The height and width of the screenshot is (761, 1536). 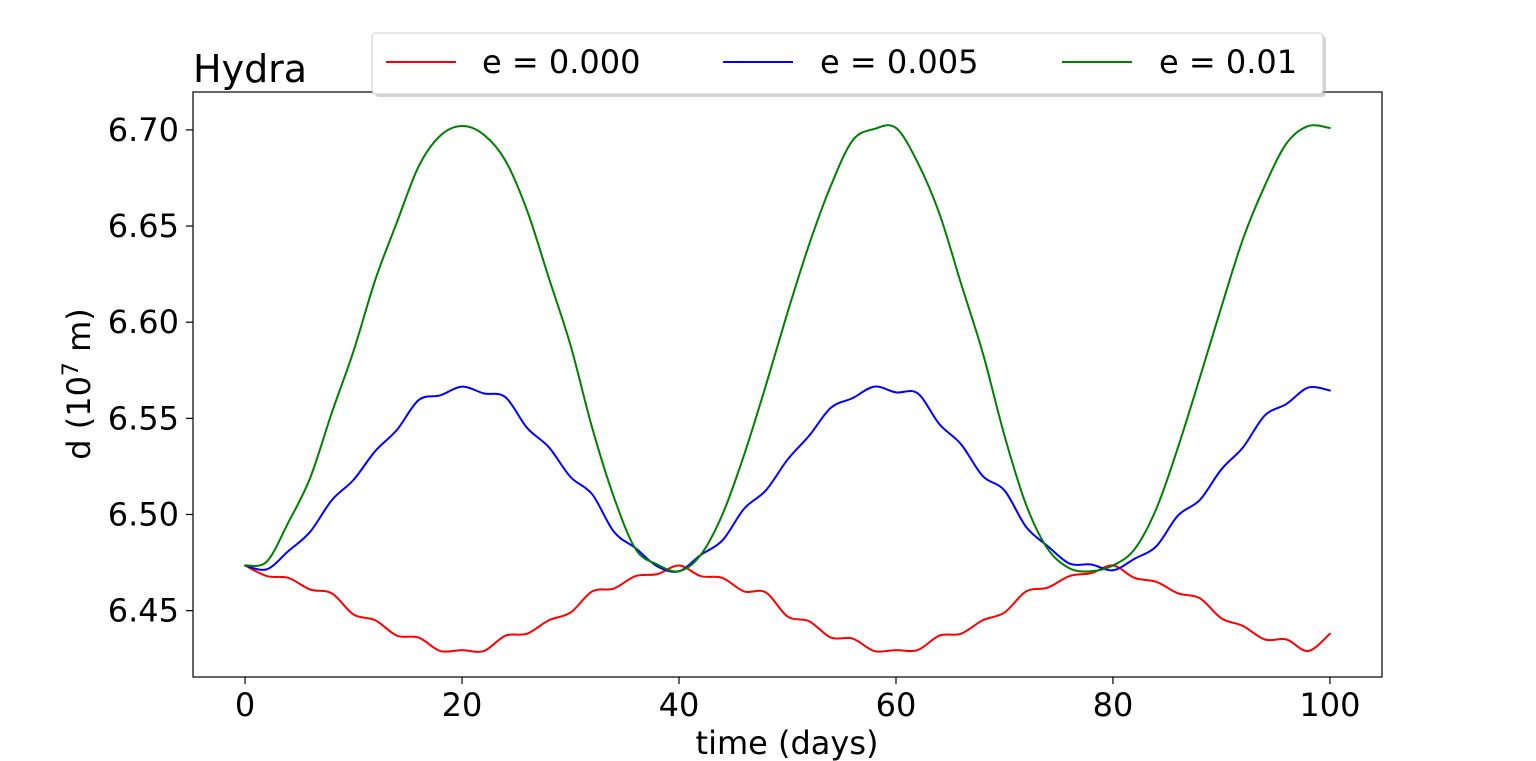 What do you see at coordinates (462, 705) in the screenshot?
I see `x-tick-label: 20` at bounding box center [462, 705].